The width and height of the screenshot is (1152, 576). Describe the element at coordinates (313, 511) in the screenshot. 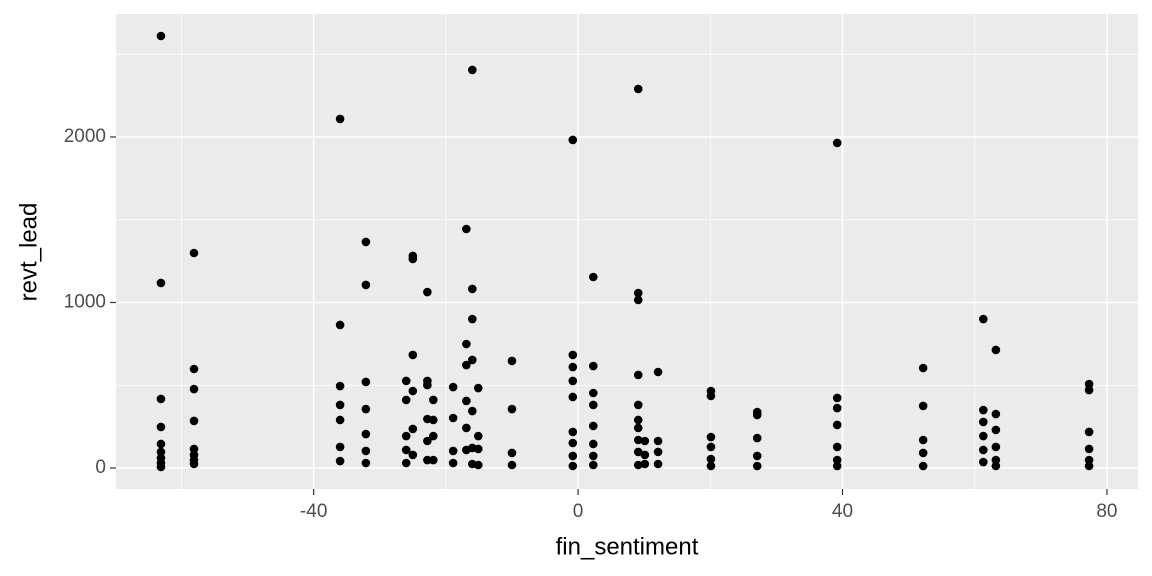

I see `x-tick-label: -40` at that location.